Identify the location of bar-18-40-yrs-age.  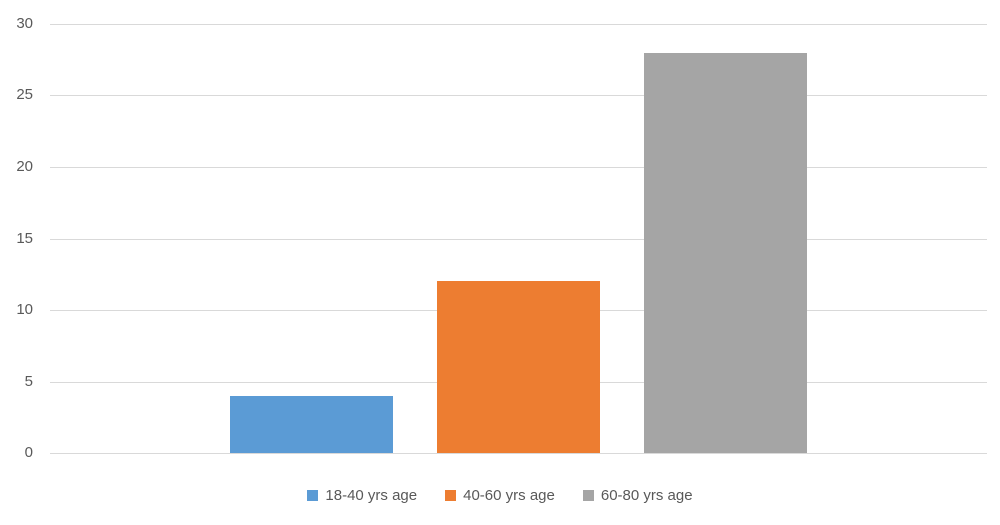
(311, 424).